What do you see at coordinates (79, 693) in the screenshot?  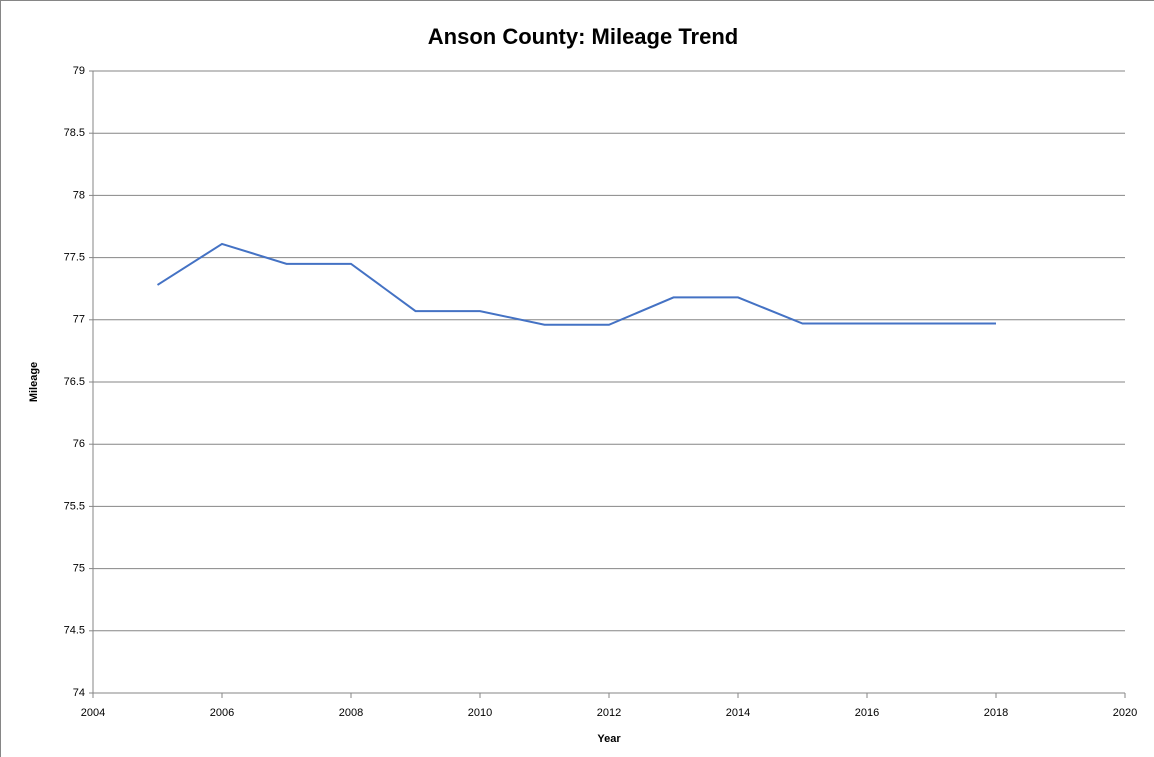 I see `y-tick-label: 74` at bounding box center [79, 693].